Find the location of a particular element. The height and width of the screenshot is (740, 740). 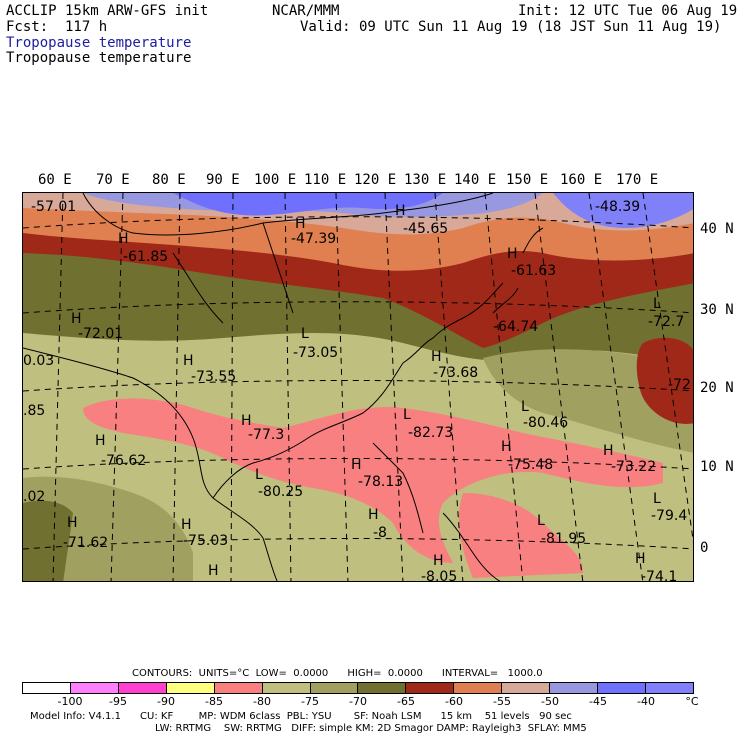

forecast-hour: Fcst: 117 h is located at coordinates (57, 27).